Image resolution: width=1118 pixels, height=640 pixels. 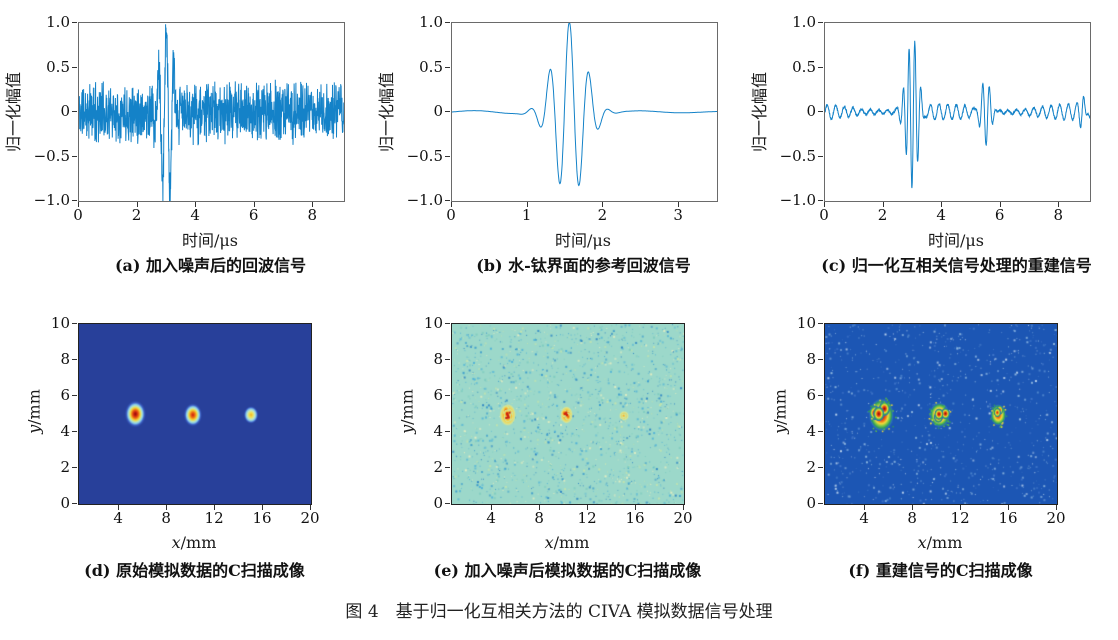 What do you see at coordinates (209, 240) in the screenshot?
I see `x-axis-label: 时间/μs` at bounding box center [209, 240].